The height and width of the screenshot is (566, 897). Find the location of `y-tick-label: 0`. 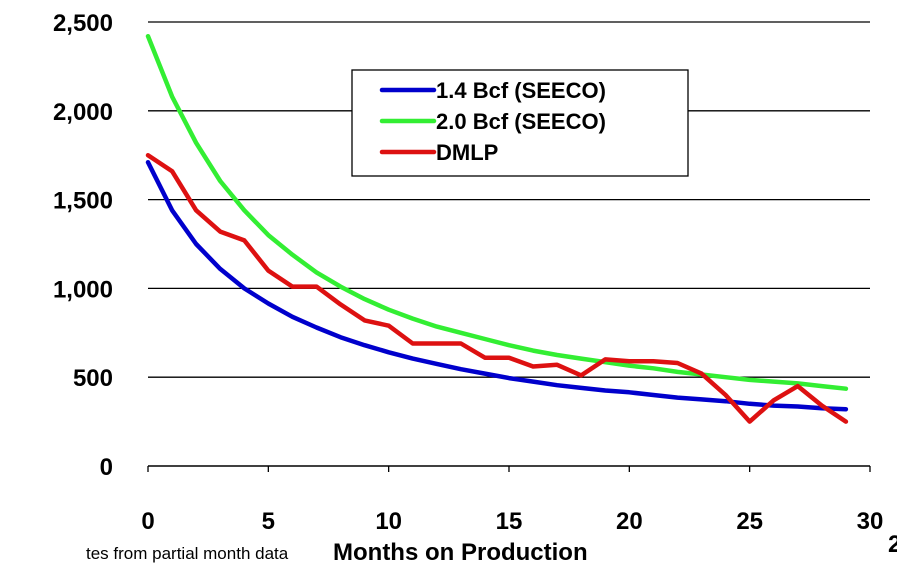

y-tick-label: 0 is located at coordinates (106, 467).